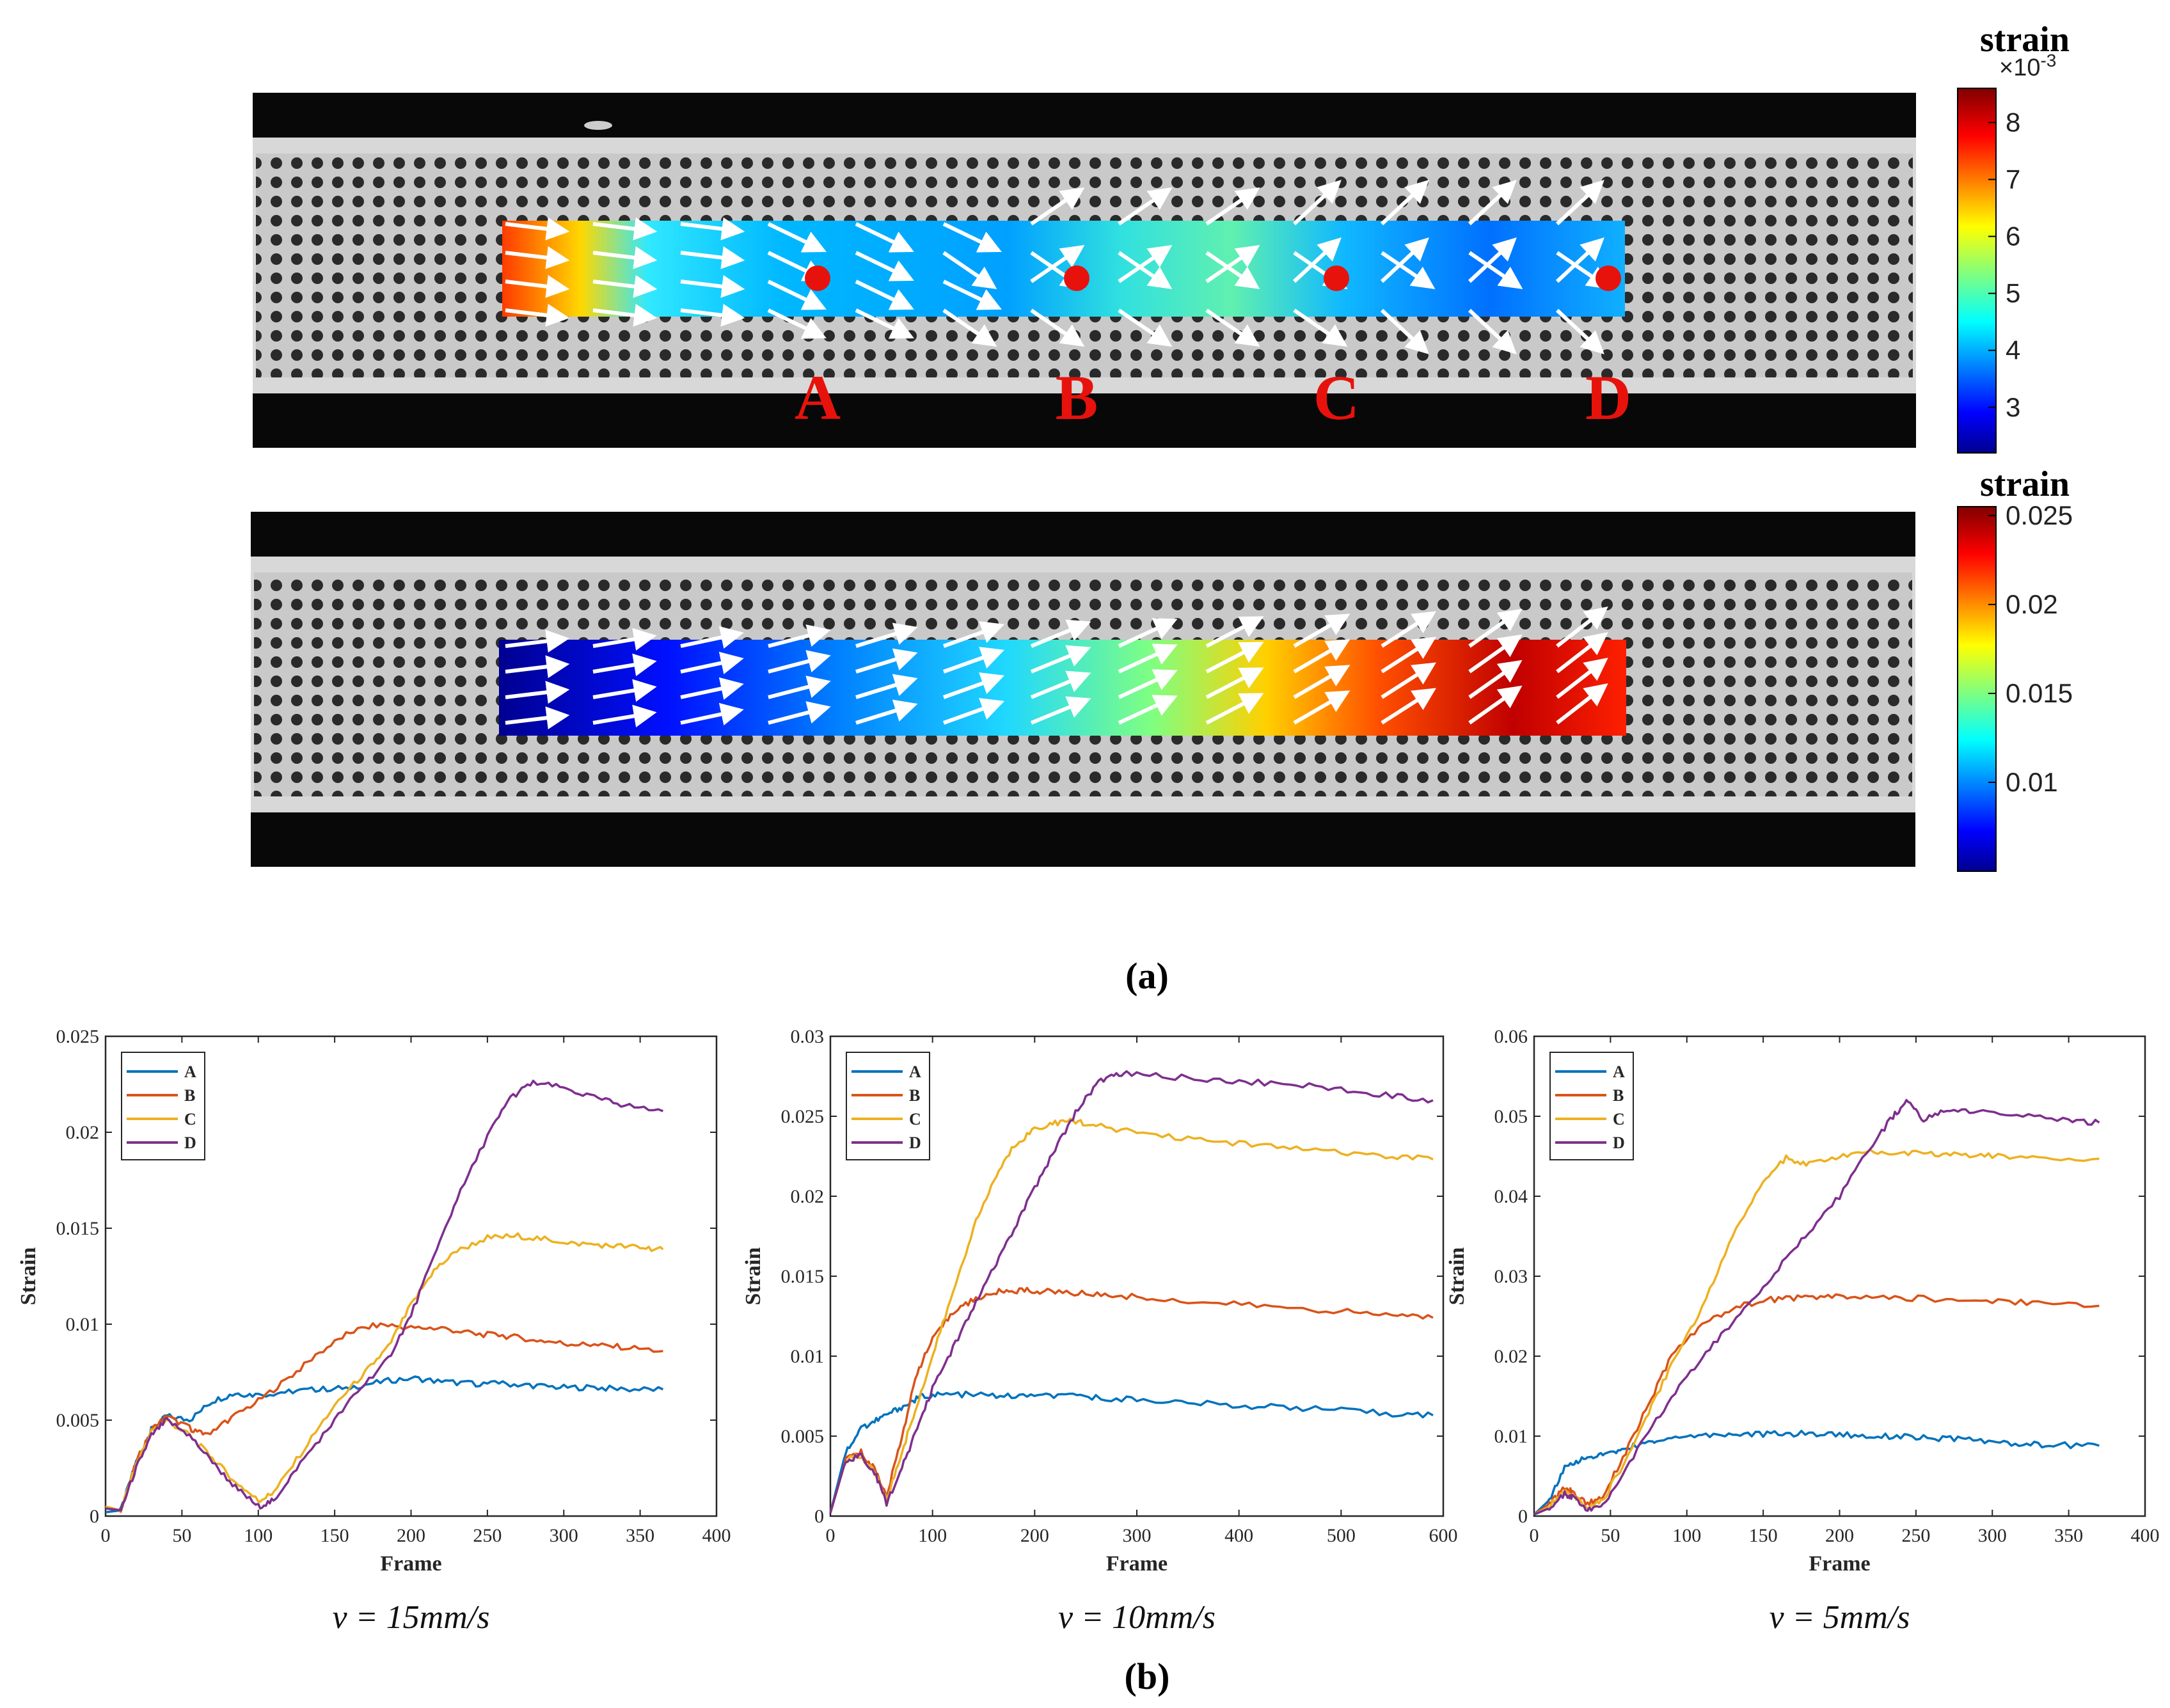 The width and height of the screenshot is (2170, 1708). Describe the element at coordinates (411, 1276) in the screenshot. I see `plot-area` at that location.